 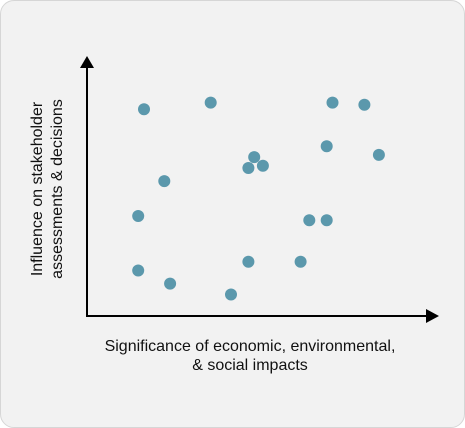 What do you see at coordinates (432, 316) in the screenshot?
I see `x-axis-arrow` at bounding box center [432, 316].